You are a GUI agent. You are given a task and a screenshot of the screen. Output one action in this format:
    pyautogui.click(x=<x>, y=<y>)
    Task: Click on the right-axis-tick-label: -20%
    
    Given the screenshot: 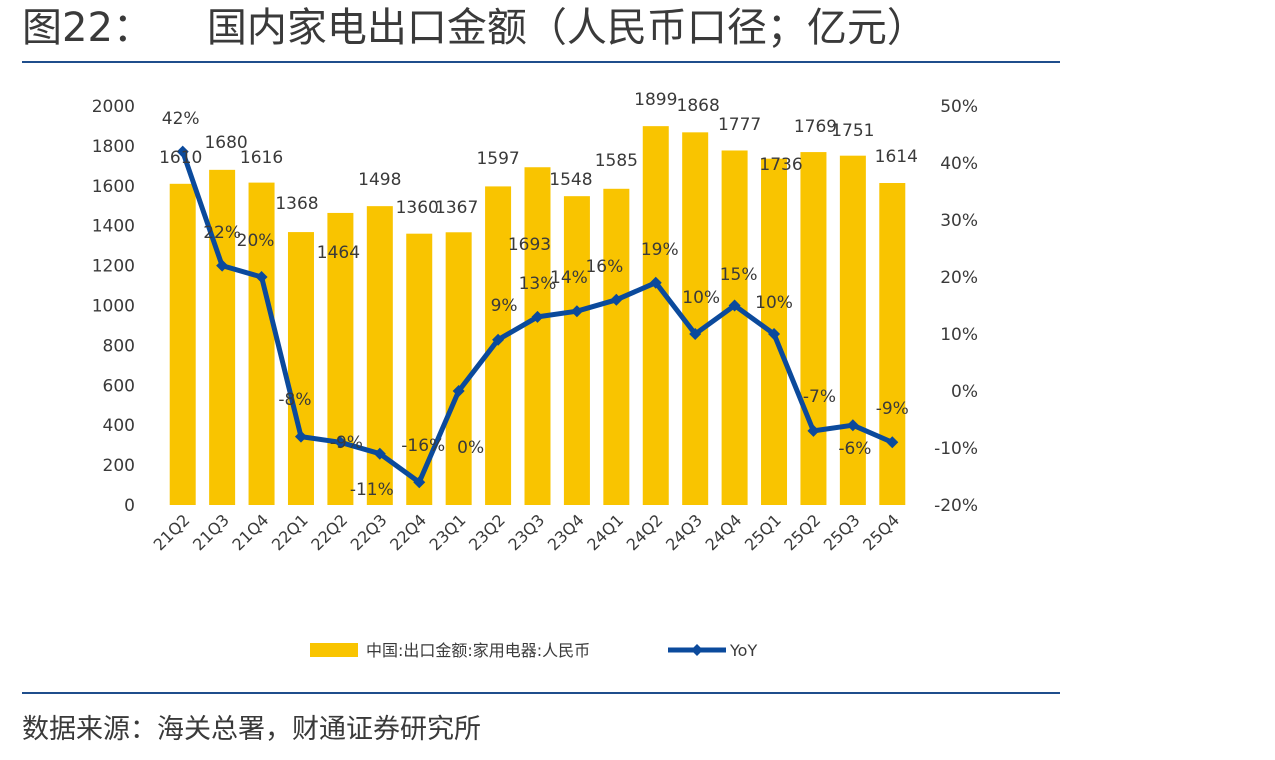 What is the action you would take?
    pyautogui.click(x=956, y=506)
    